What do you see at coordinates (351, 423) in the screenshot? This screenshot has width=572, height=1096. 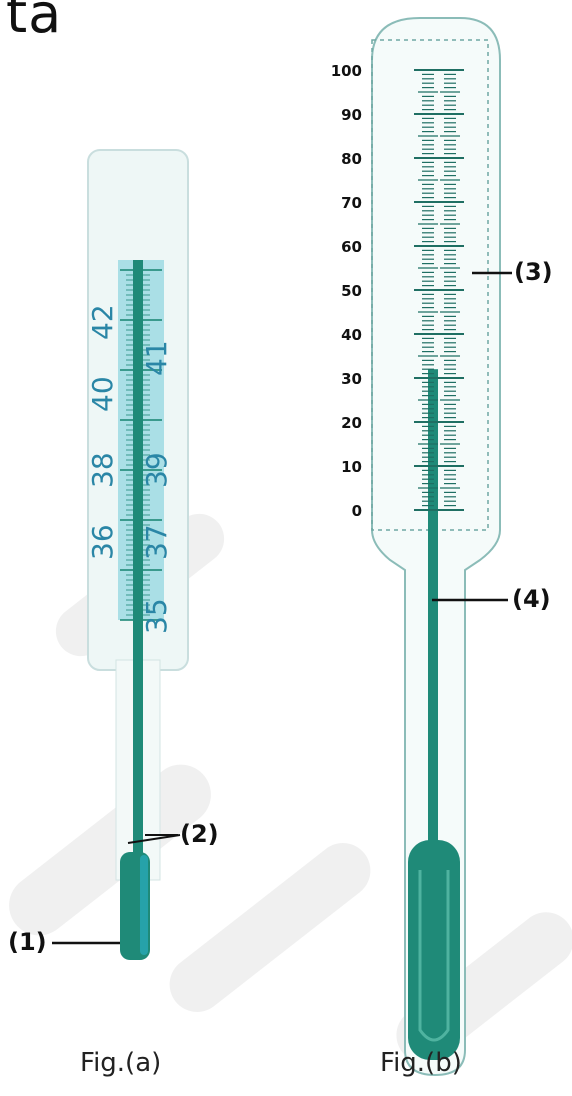 I see `lab-scale-label: 20` at bounding box center [351, 423].